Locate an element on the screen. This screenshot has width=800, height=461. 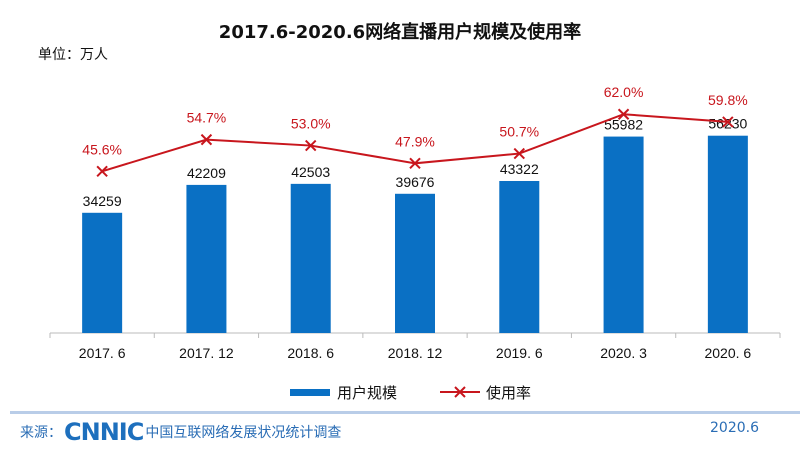
chart-title: 2017.6-2020.6网络直播用户规模及使用率 is located at coordinates (400, 32).